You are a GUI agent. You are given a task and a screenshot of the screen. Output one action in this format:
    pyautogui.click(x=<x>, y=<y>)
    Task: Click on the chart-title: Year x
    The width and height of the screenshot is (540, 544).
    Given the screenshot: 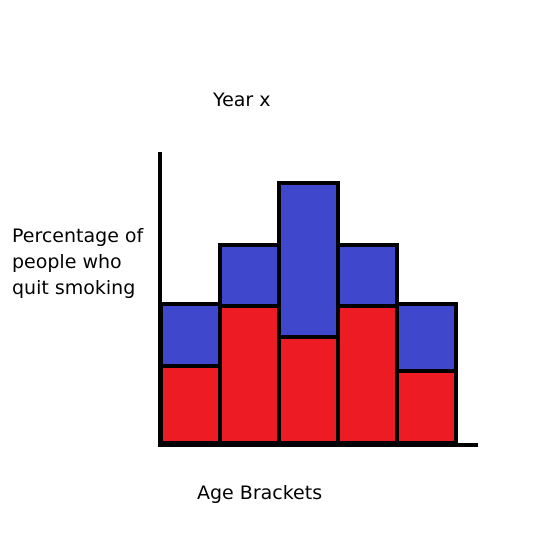 What is the action you would take?
    pyautogui.click(x=242, y=100)
    